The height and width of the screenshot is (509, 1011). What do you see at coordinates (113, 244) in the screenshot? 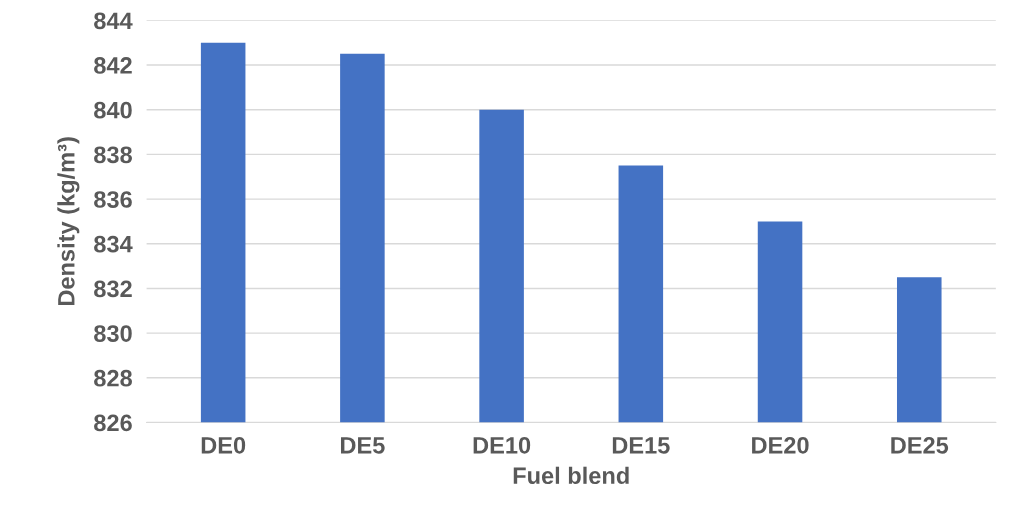
I see `y-tick-label: 834` at bounding box center [113, 244].